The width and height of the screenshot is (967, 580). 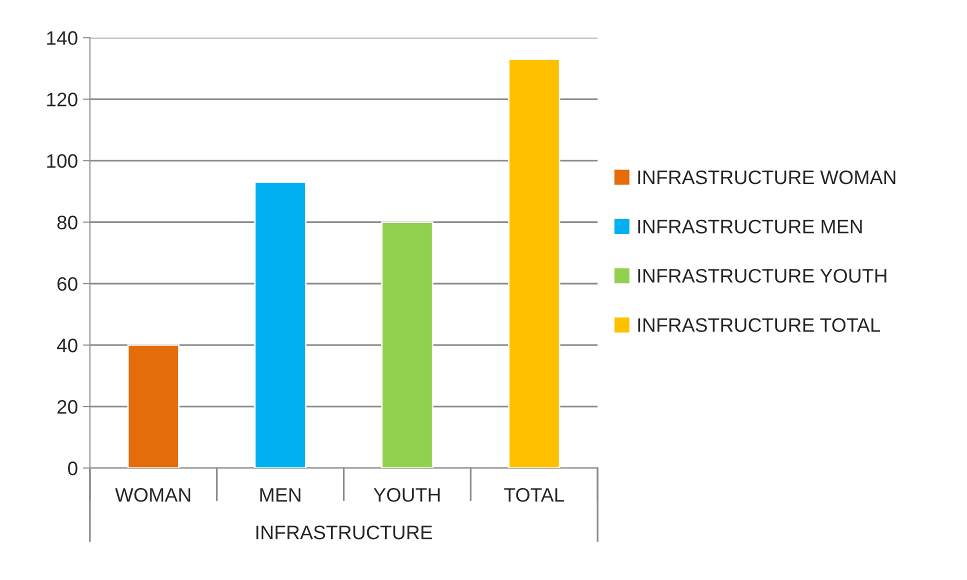 What do you see at coordinates (152, 495) in the screenshot?
I see `x-tick-label: WOMAN` at bounding box center [152, 495].